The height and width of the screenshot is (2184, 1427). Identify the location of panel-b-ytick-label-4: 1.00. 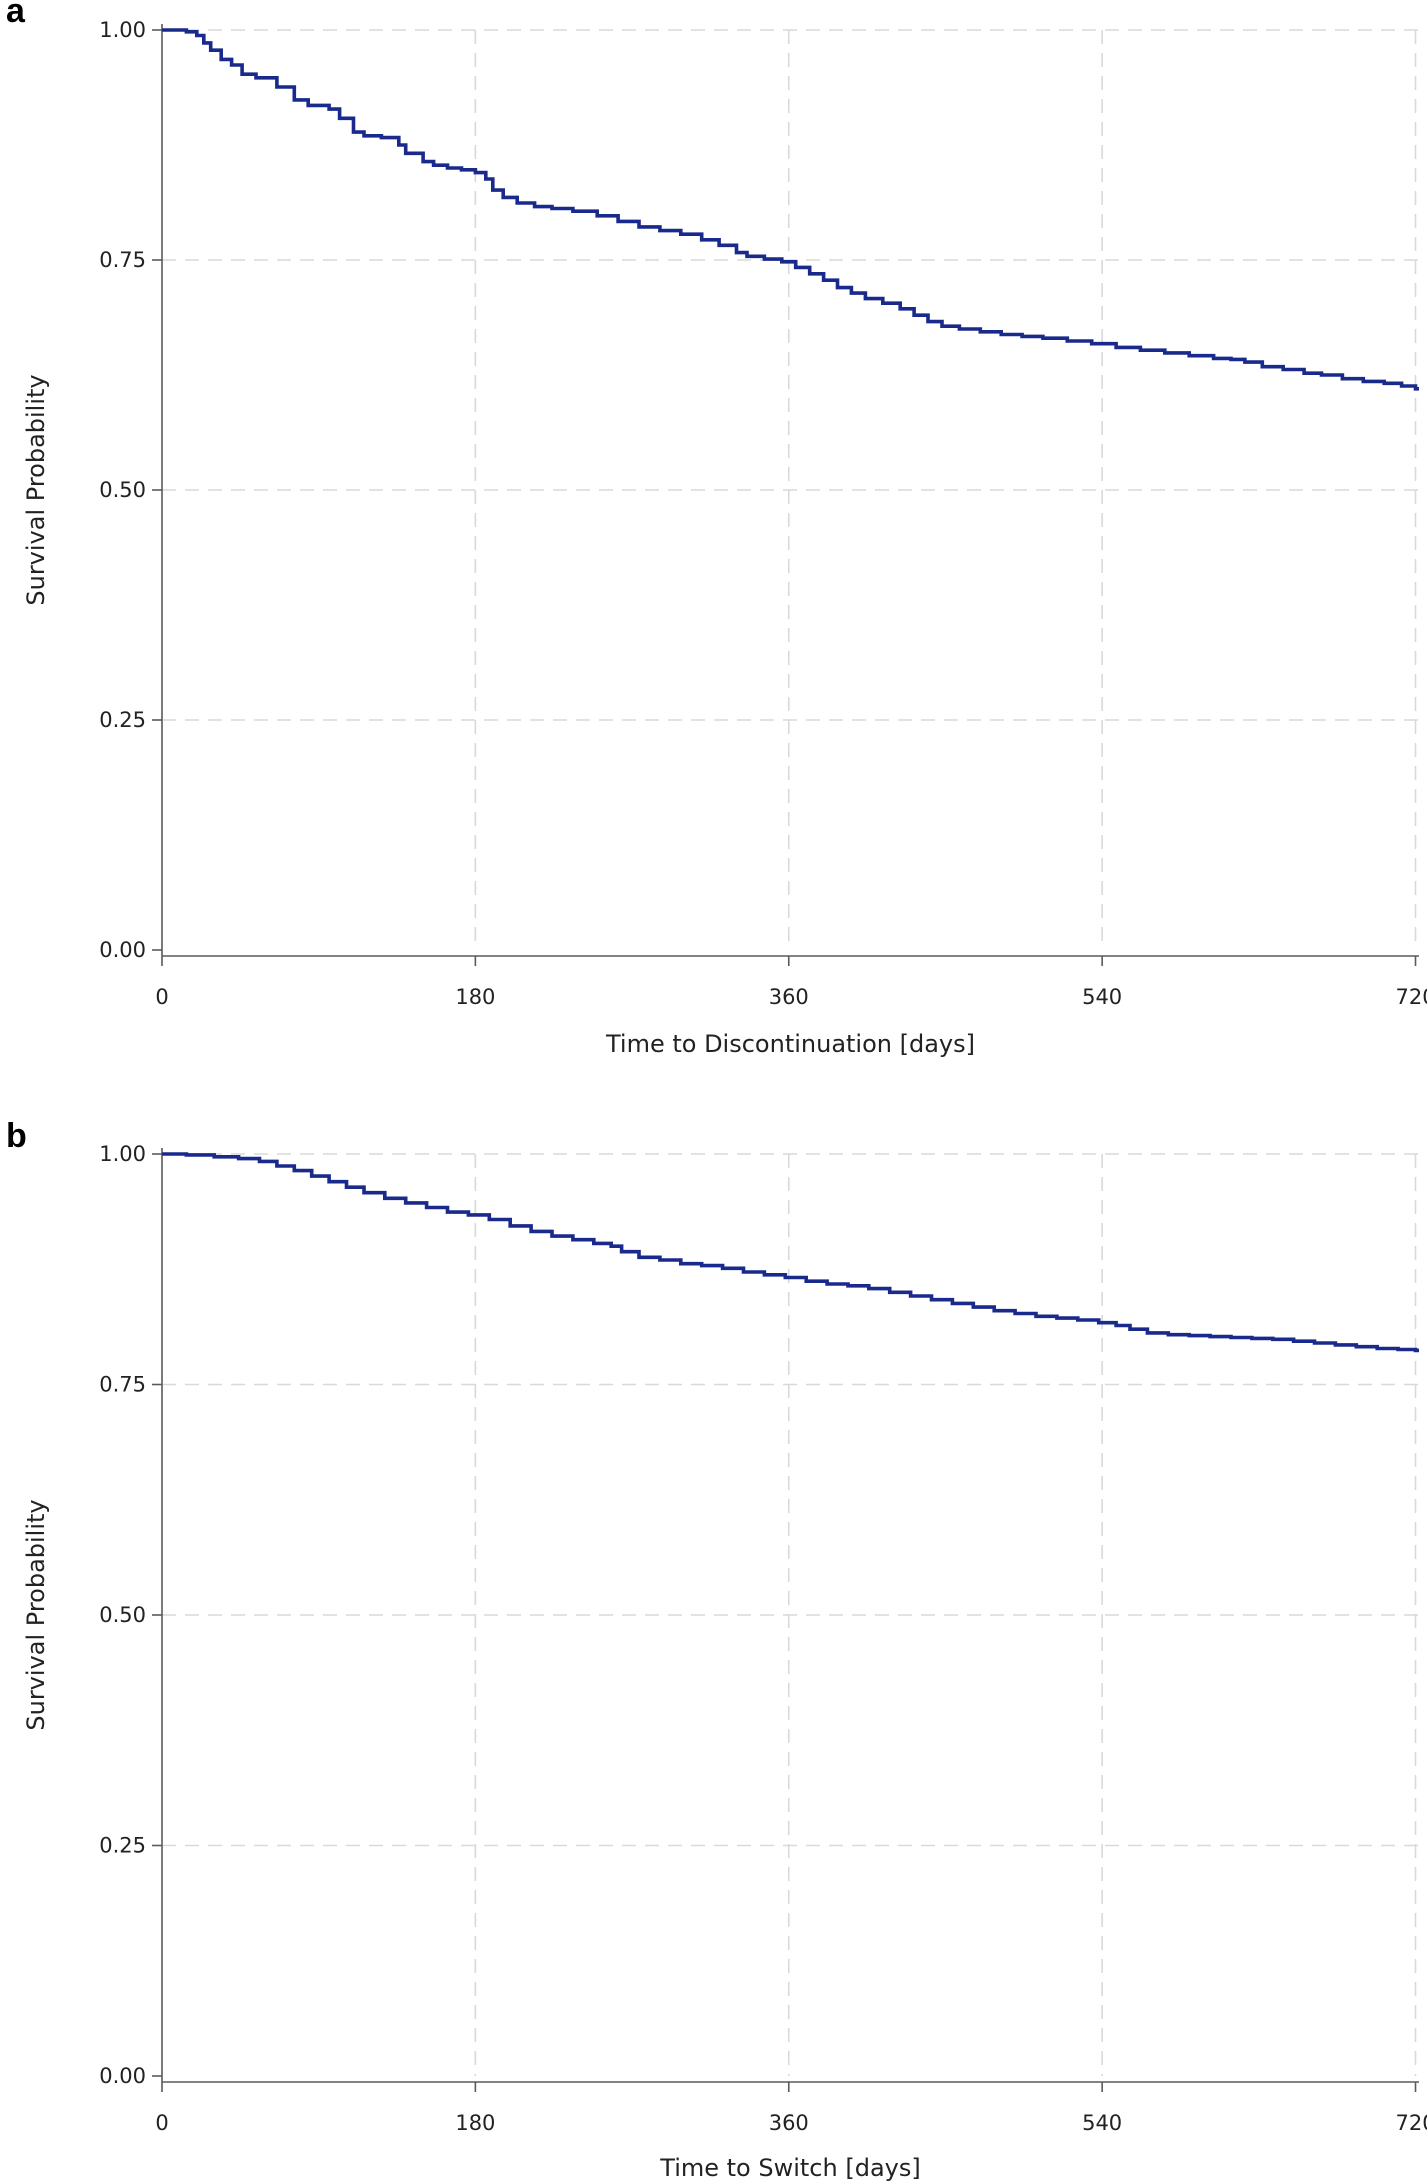
(122, 1154).